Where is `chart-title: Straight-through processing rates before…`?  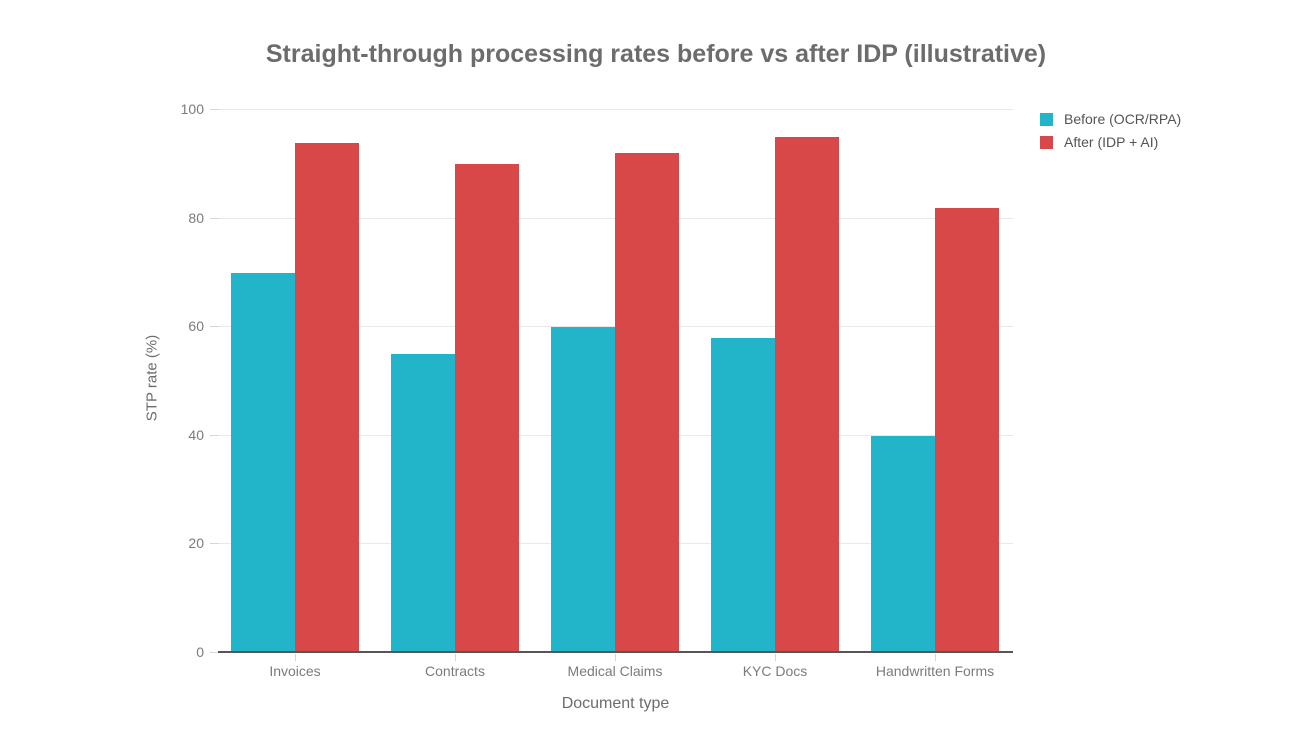 chart-title: Straight-through processing rates before… is located at coordinates (656, 54).